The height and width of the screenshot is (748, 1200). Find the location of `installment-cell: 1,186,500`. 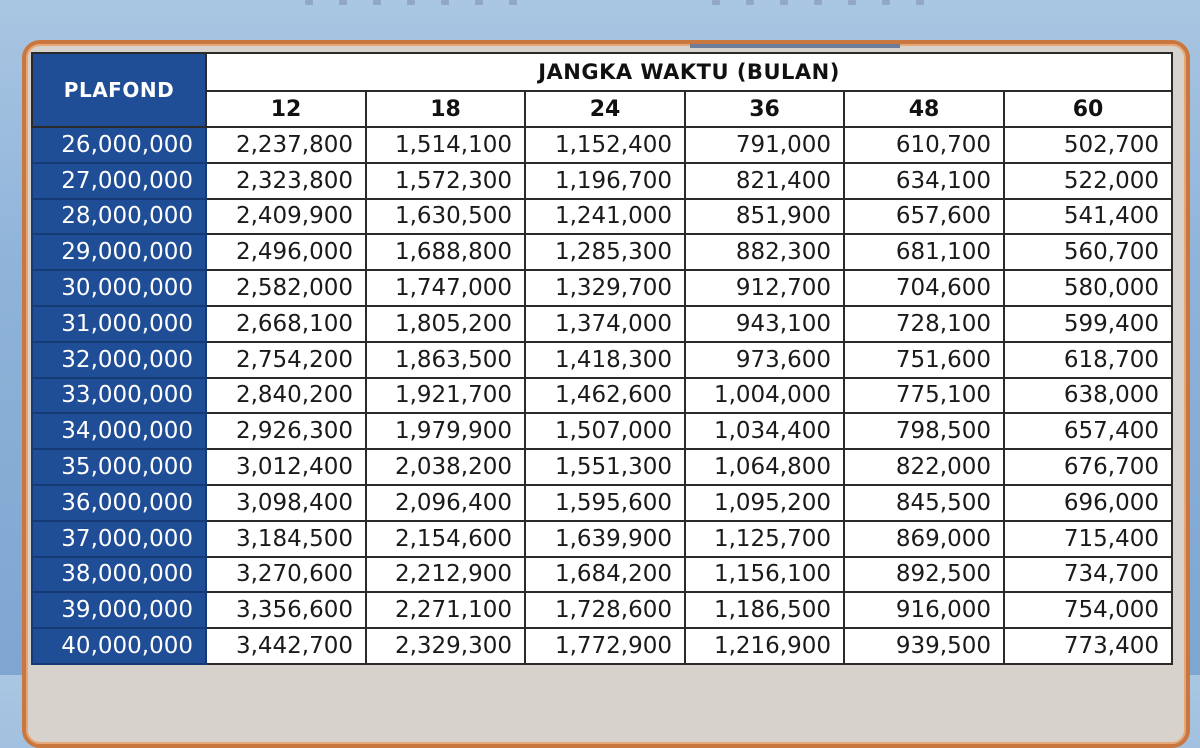

installment-cell: 1,186,500 is located at coordinates (764, 610).